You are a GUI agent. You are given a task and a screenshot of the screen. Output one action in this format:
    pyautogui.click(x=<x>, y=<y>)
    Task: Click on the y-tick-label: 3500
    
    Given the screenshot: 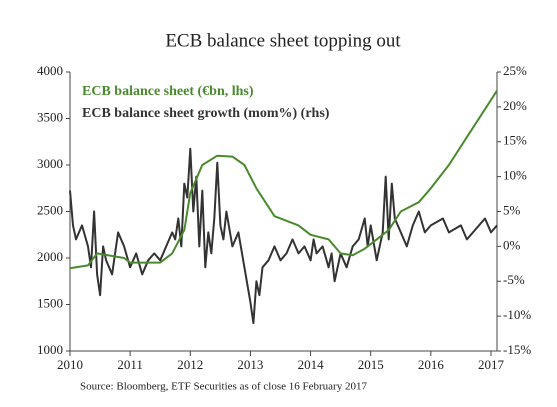 What is the action you would take?
    pyautogui.click(x=50, y=116)
    